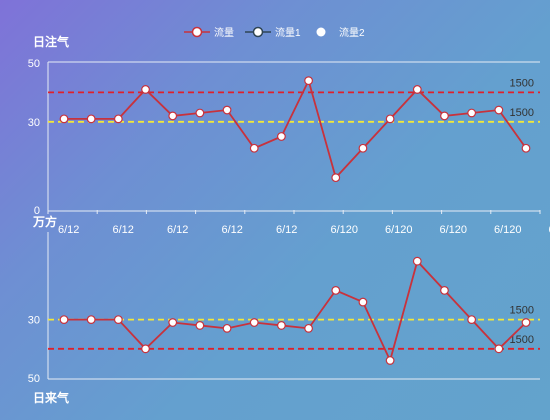 Image resolution: width=550 pixels, height=420 pixels. Describe the element at coordinates (44, 221) in the screenshot. I see `bottom-chart-unit-label: 万方` at that location.